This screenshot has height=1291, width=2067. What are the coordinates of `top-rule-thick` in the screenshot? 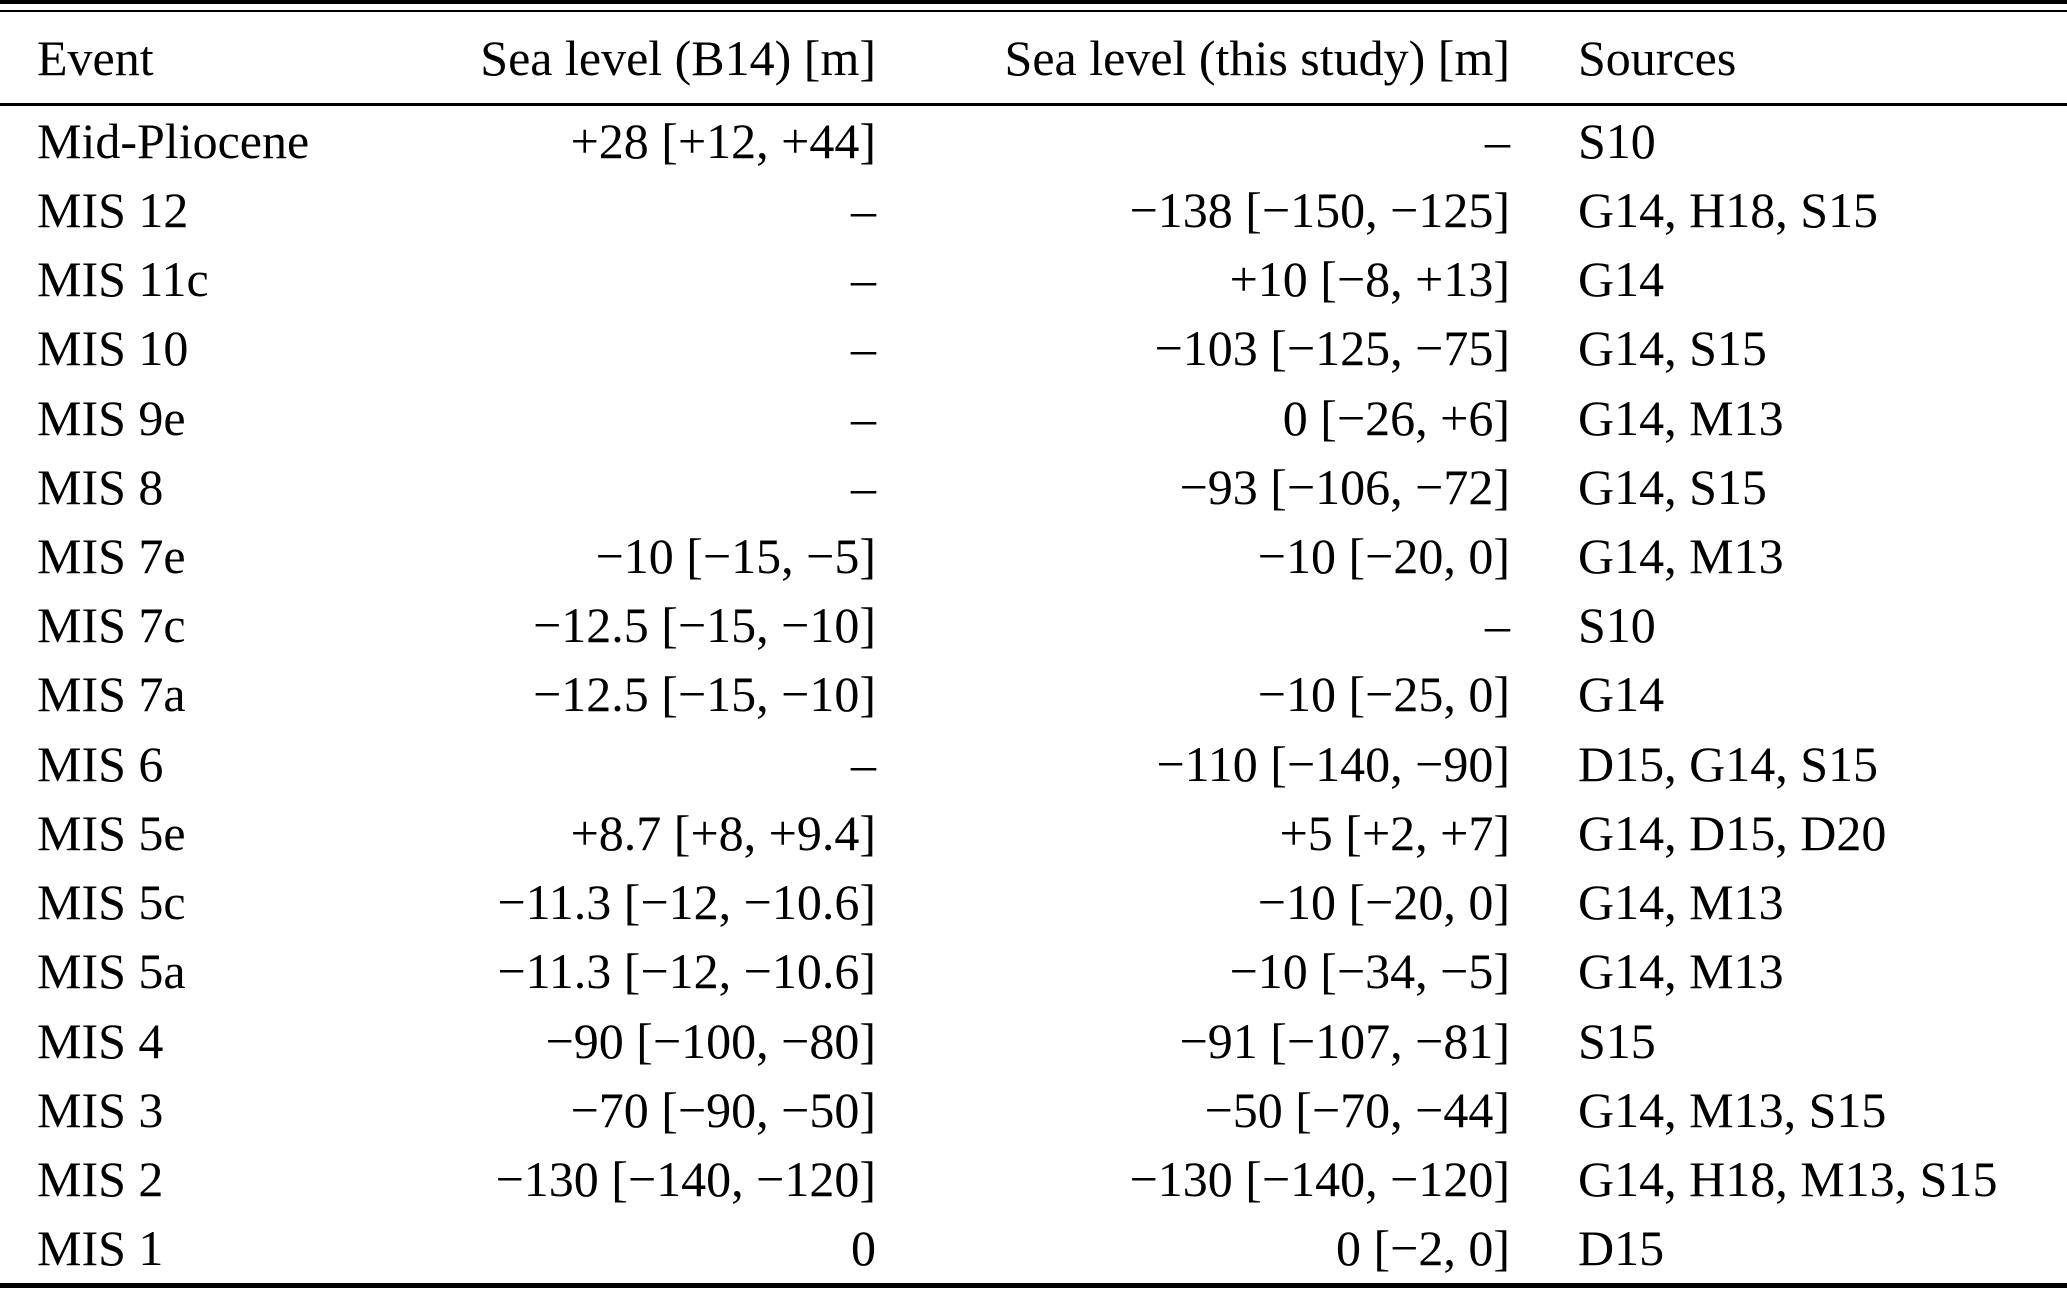 It's located at (1033, 2).